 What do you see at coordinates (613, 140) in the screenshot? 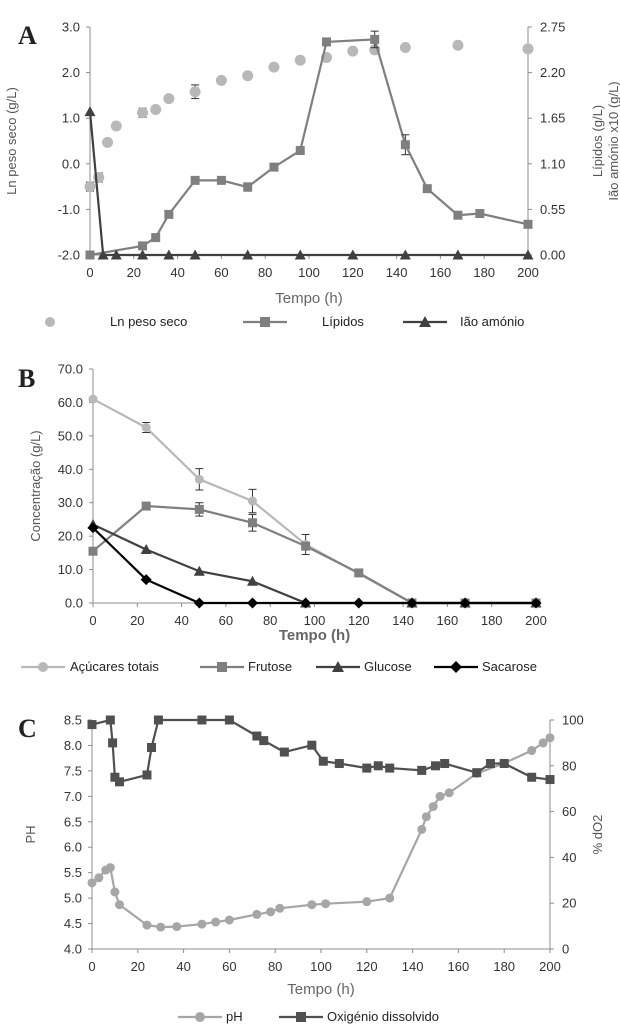
I see `y2-axis-title: Ião amónio x10 (g/L)` at bounding box center [613, 140].